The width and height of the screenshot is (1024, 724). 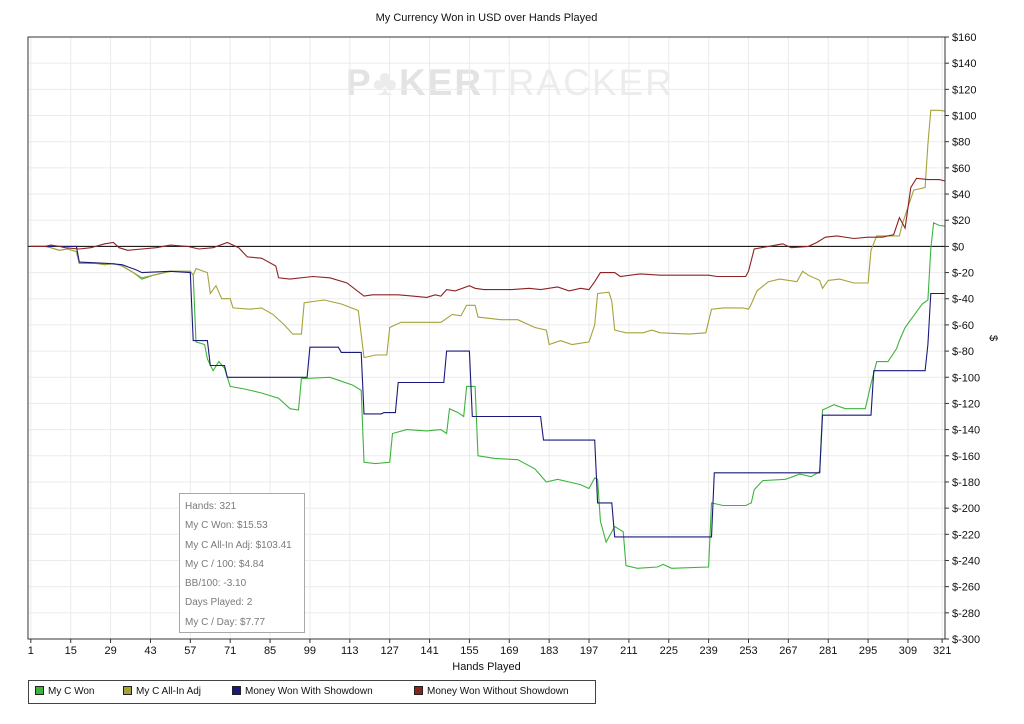 I want to click on legend-label: My C Won, so click(x=71, y=691).